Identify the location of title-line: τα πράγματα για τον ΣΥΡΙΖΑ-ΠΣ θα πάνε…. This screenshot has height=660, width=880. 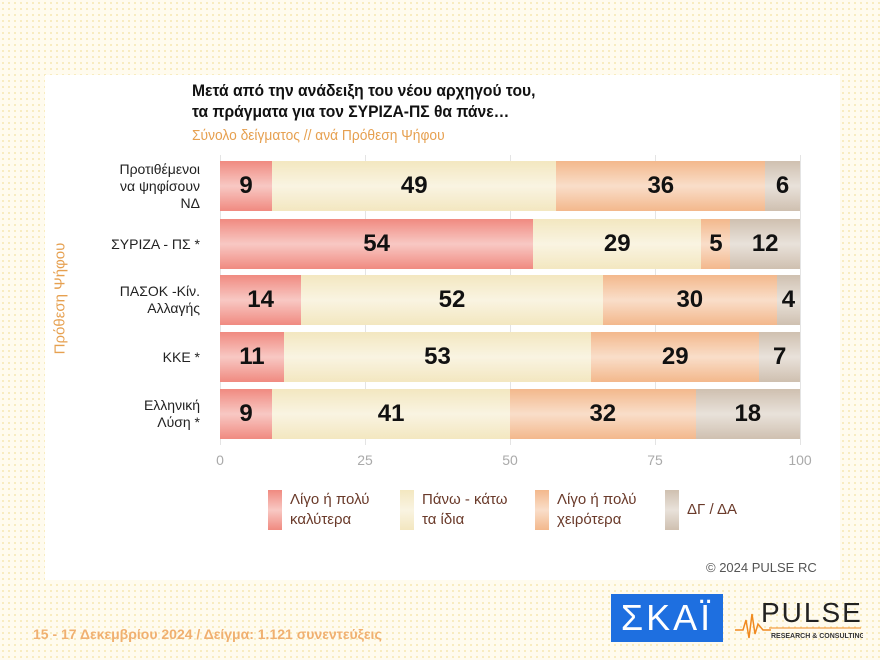
(351, 111).